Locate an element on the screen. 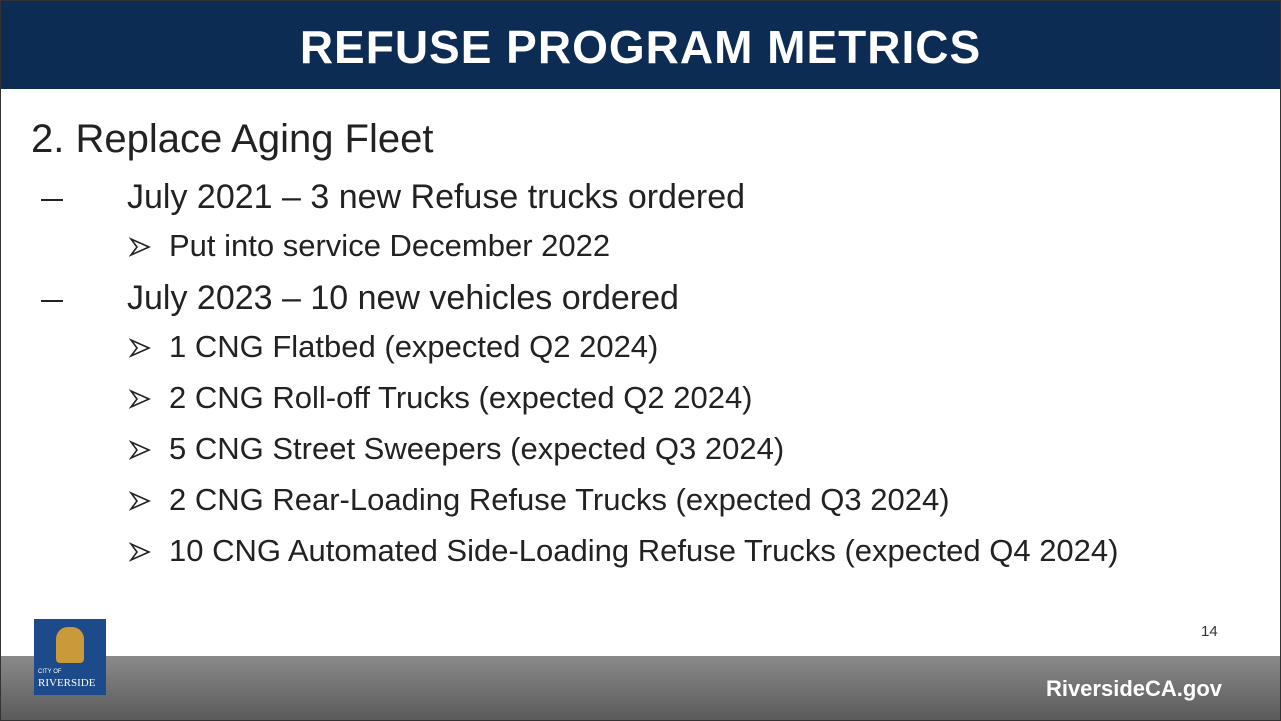 This screenshot has width=1281, height=721. logo-text: RIVERSIDE is located at coordinates (67, 683).